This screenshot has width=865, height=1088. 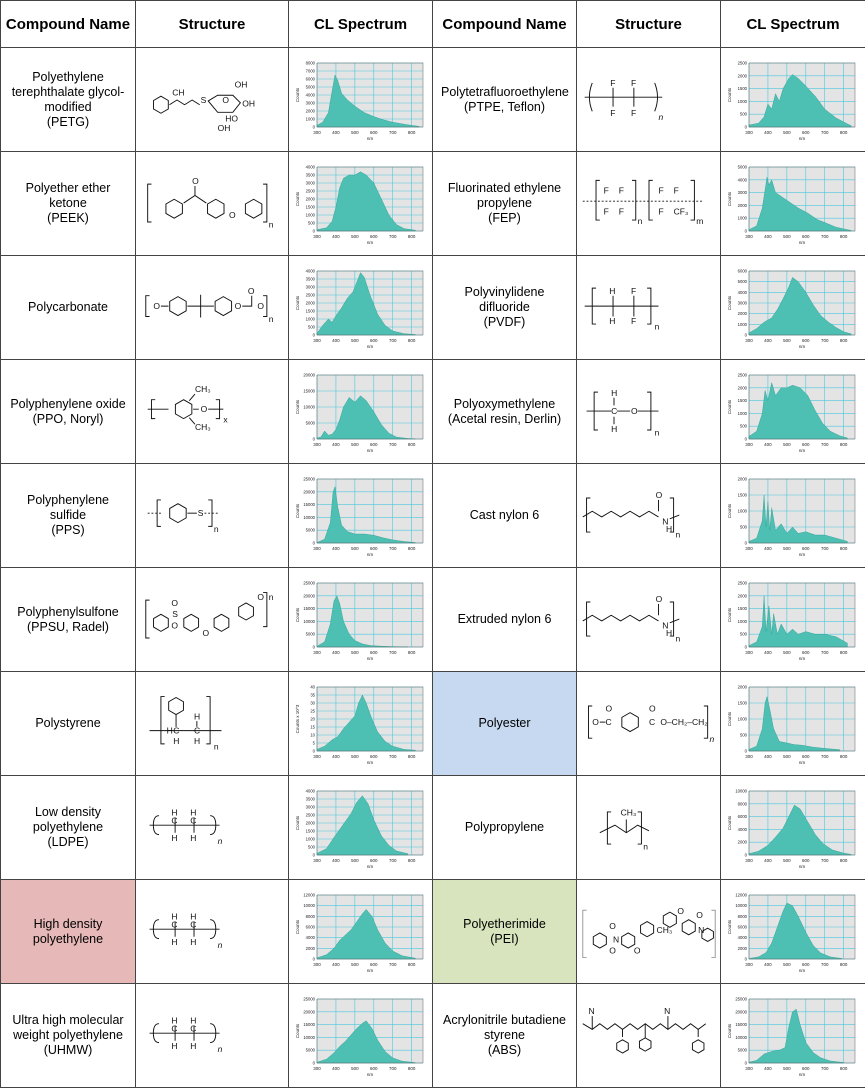 What do you see at coordinates (313, 742) in the screenshot?
I see `y-tick-label: 5` at bounding box center [313, 742].